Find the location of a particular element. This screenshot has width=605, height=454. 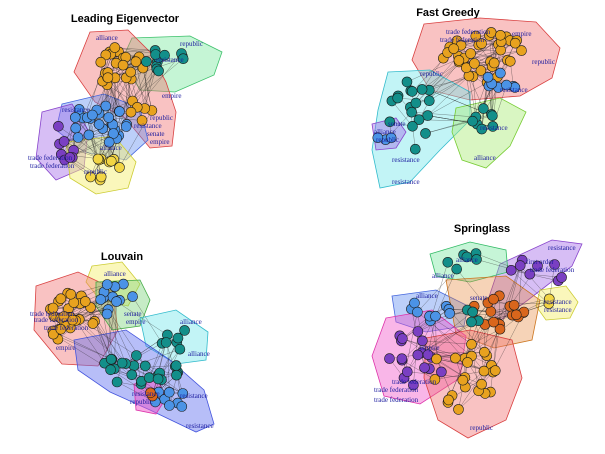

panel-title: Louvain is located at coordinates (122, 257).